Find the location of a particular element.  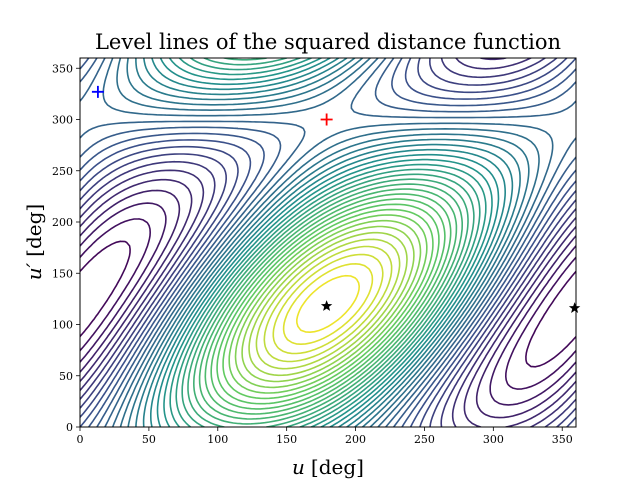

x-axis-unit: [deg] is located at coordinates (337, 467).